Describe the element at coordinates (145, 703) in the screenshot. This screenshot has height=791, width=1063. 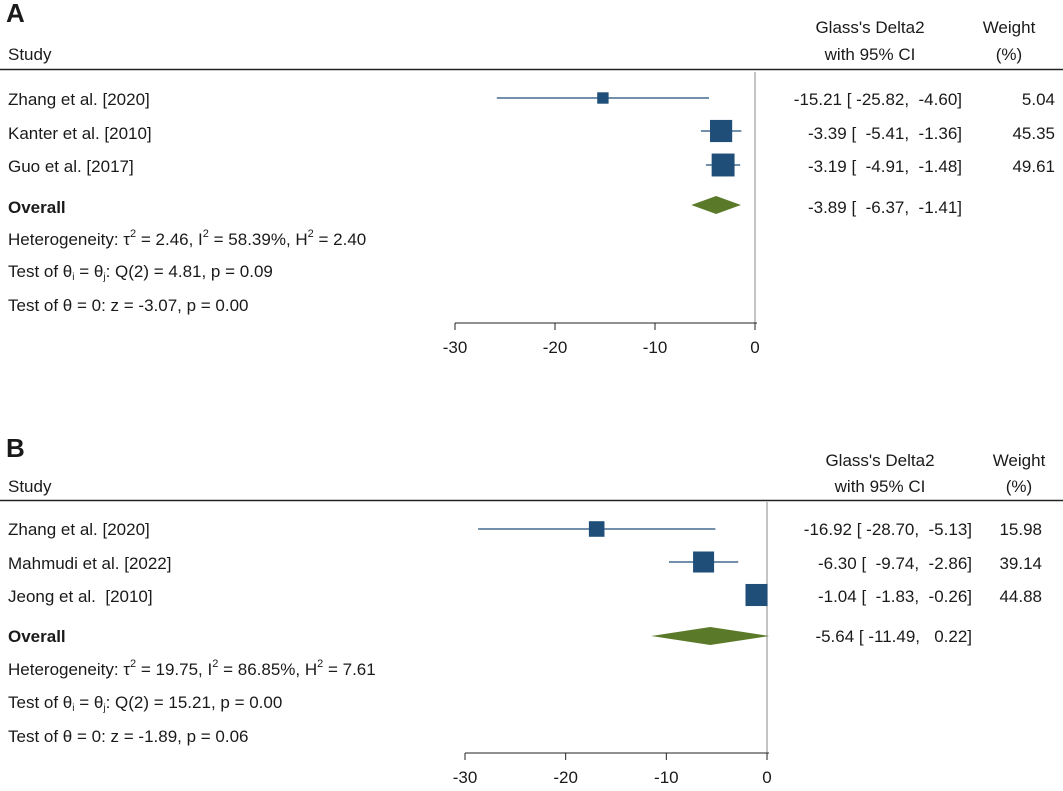
I see `homogeneity-test: Test of θi = θj: Q(2) = 15.21, p = 0.00` at that location.